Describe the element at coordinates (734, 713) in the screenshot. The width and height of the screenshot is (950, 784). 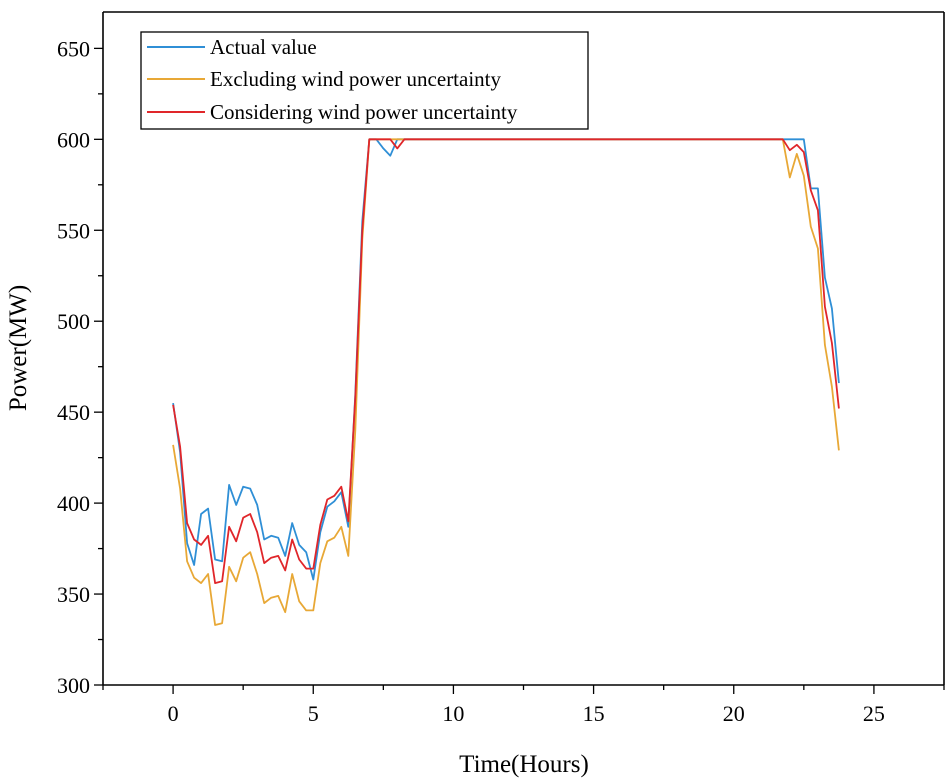
I see `x-tick-label: 20` at that location.